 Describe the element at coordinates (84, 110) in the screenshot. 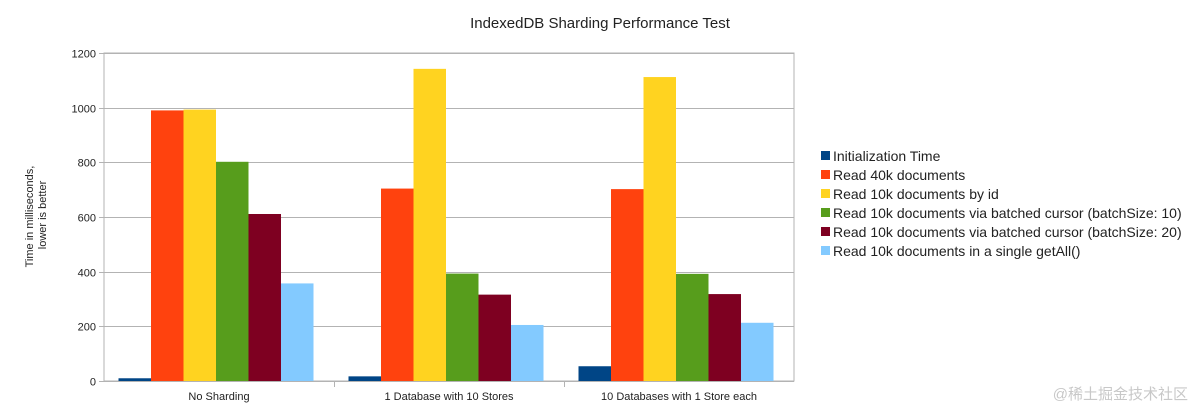

I see `y-tick-label: 1000` at that location.